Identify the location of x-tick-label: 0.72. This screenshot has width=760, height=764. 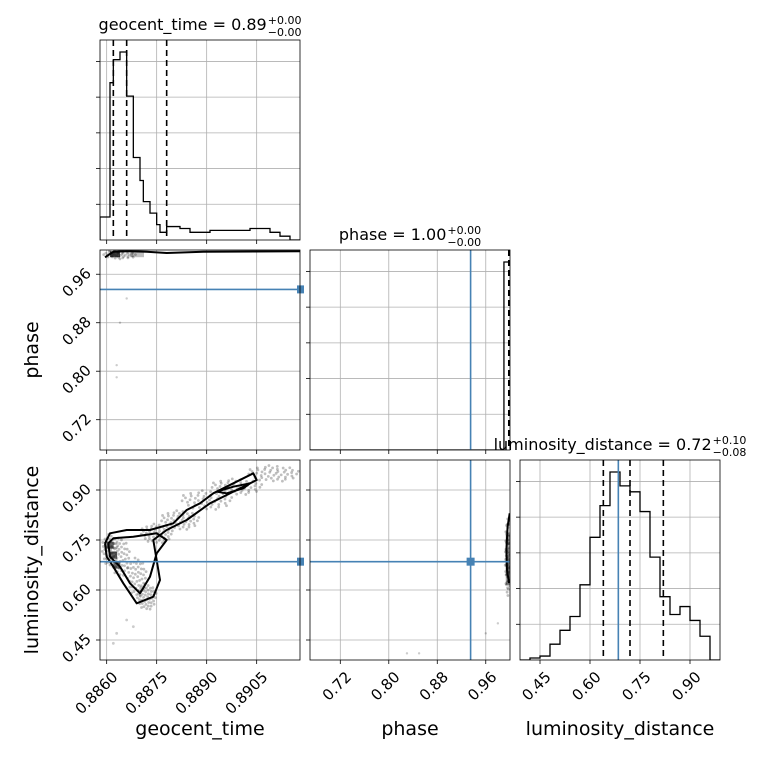
(337, 686).